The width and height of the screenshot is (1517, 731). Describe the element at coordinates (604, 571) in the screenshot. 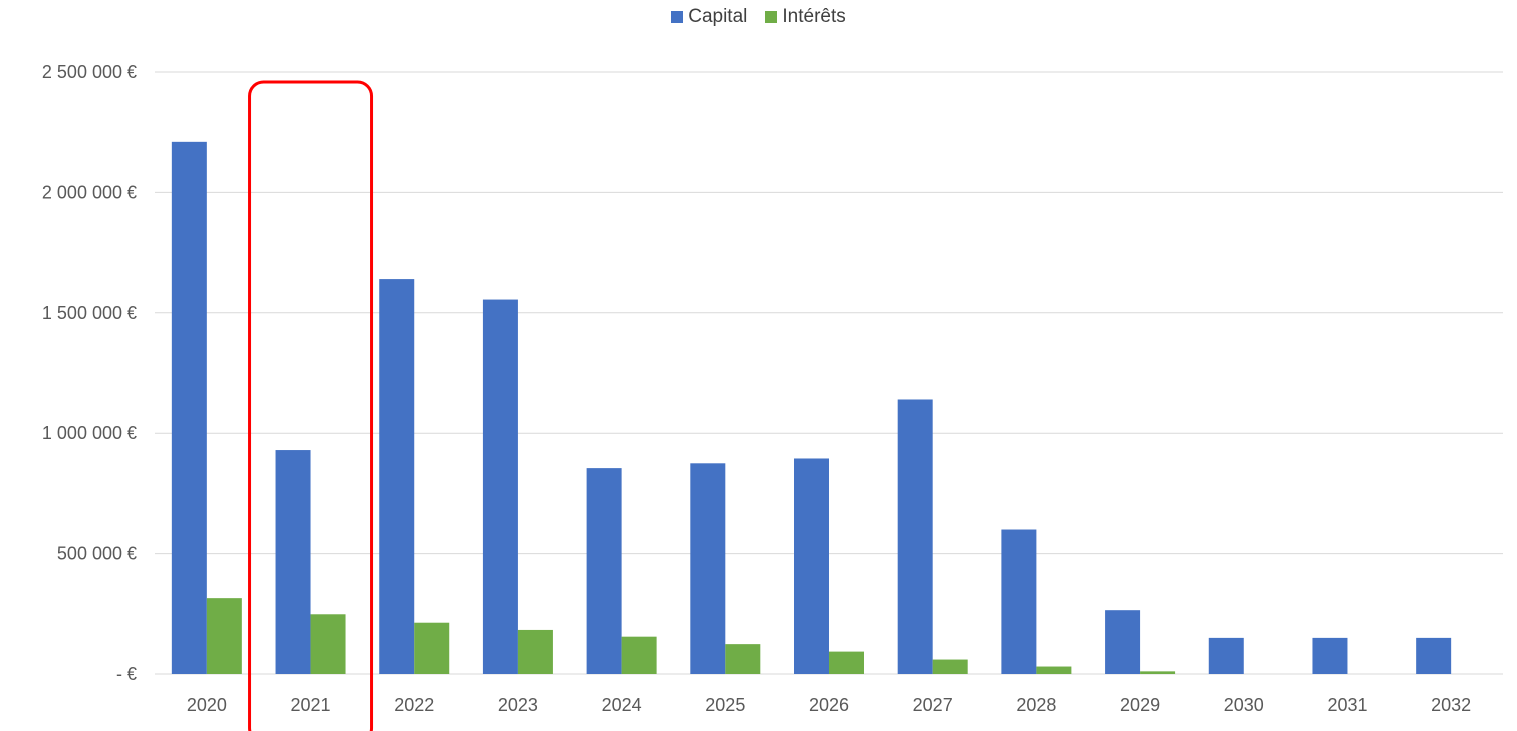

I see `bar-capital-2024` at that location.